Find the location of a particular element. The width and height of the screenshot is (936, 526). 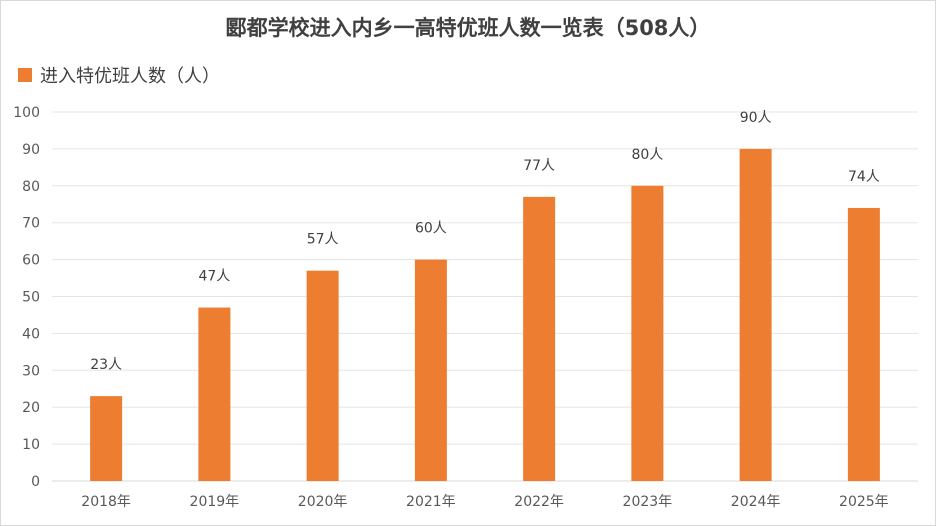

y-tick-label: 0 is located at coordinates (35, 482).